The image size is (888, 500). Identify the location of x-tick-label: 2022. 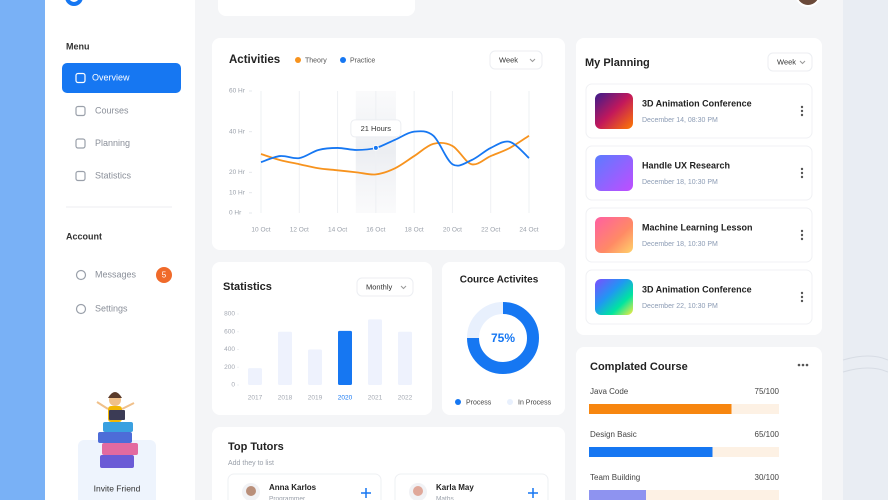
(405, 398).